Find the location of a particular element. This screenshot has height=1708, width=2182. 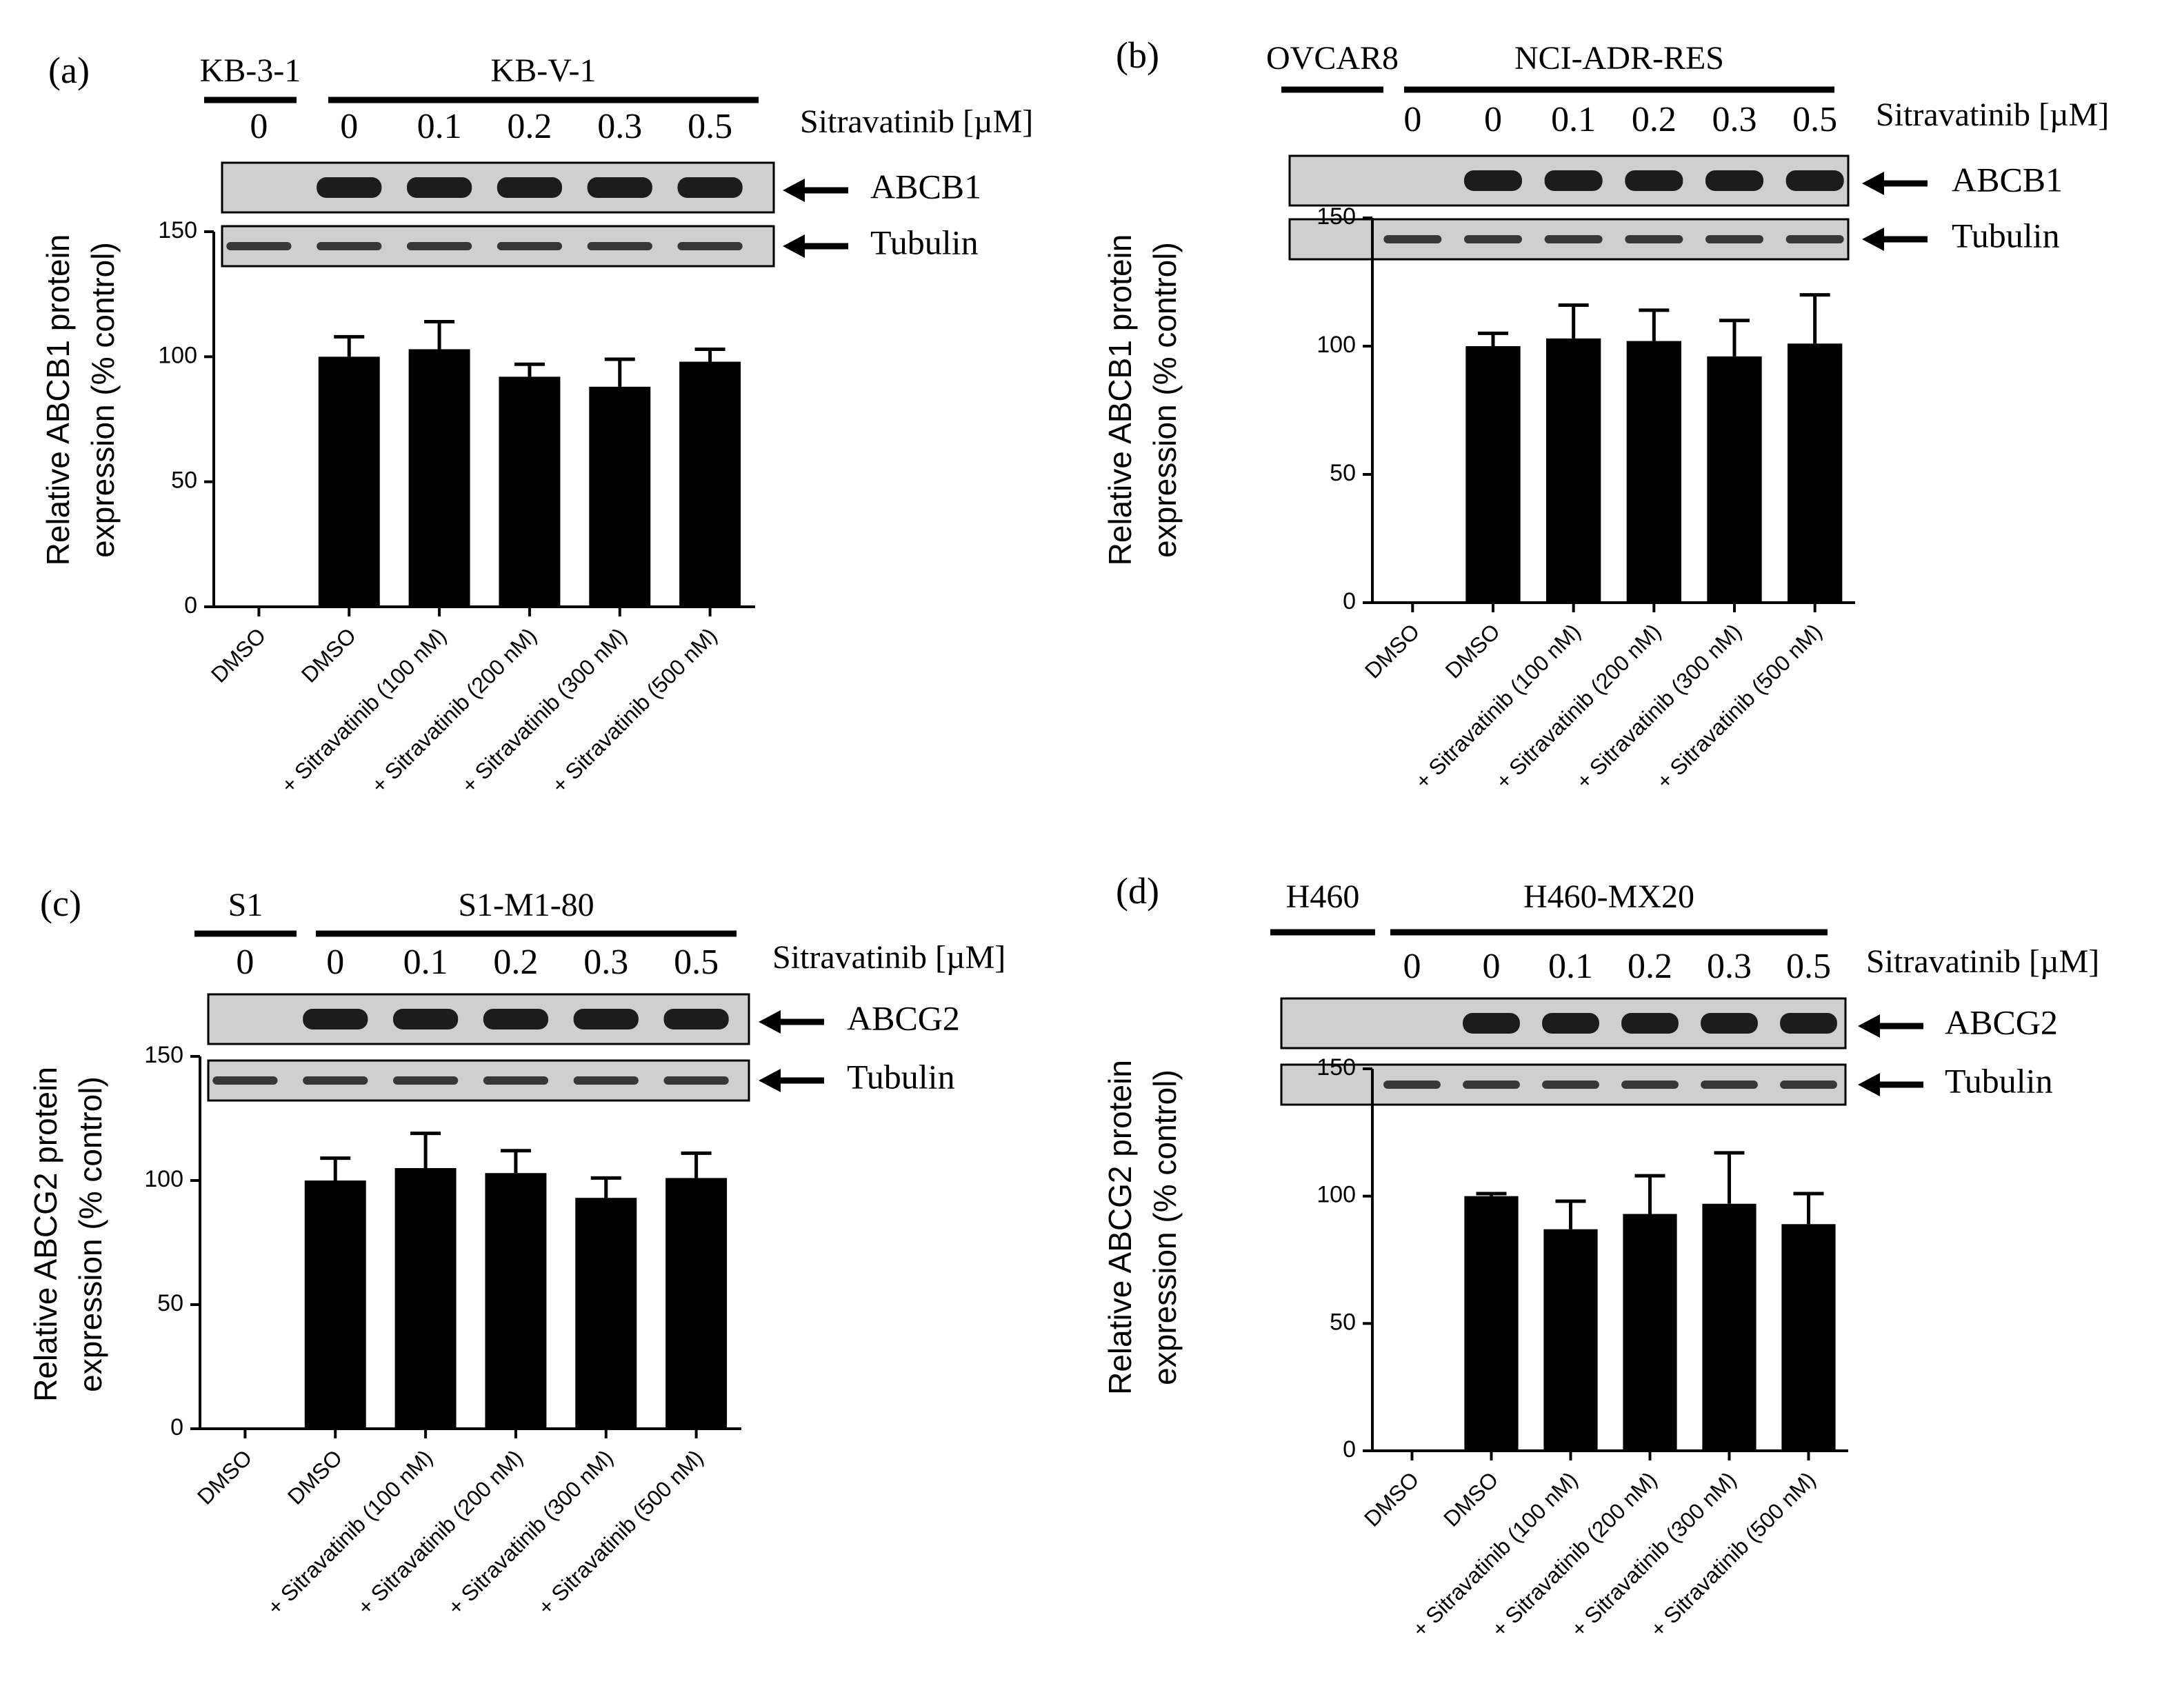

panel-label: (d) is located at coordinates (1137, 891).